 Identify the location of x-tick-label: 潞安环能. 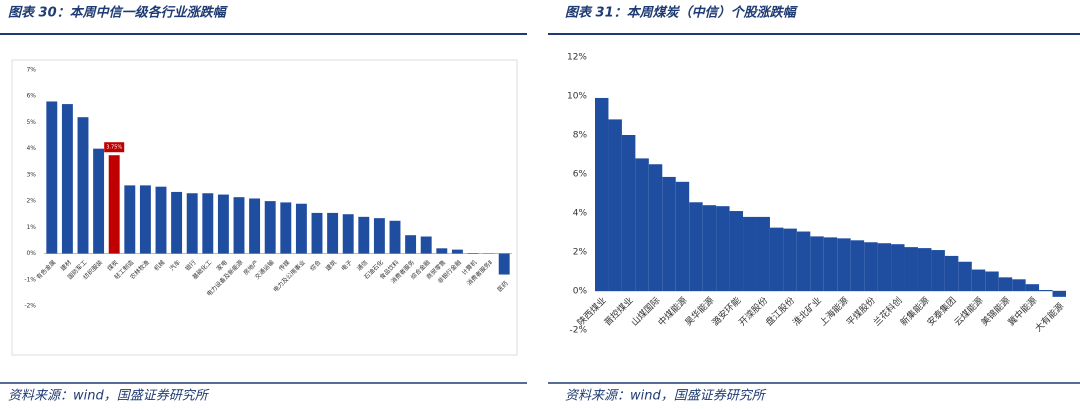
(726, 311).